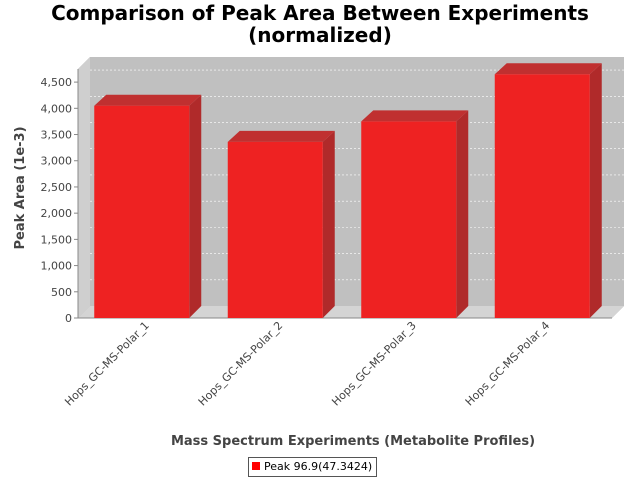 The height and width of the screenshot is (480, 640). Describe the element at coordinates (241, 364) in the screenshot. I see `x-tick-label: Hops_GC-MS-Polar_2` at that location.